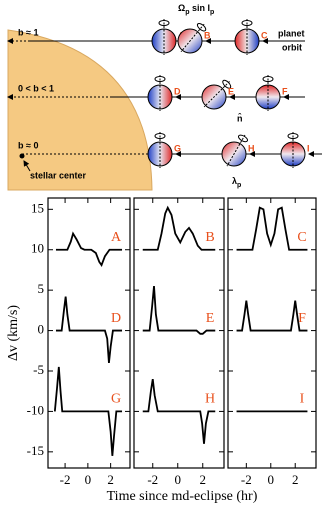 The width and height of the screenshot is (322, 508). I want to click on omega: Ω, so click(181, 8).